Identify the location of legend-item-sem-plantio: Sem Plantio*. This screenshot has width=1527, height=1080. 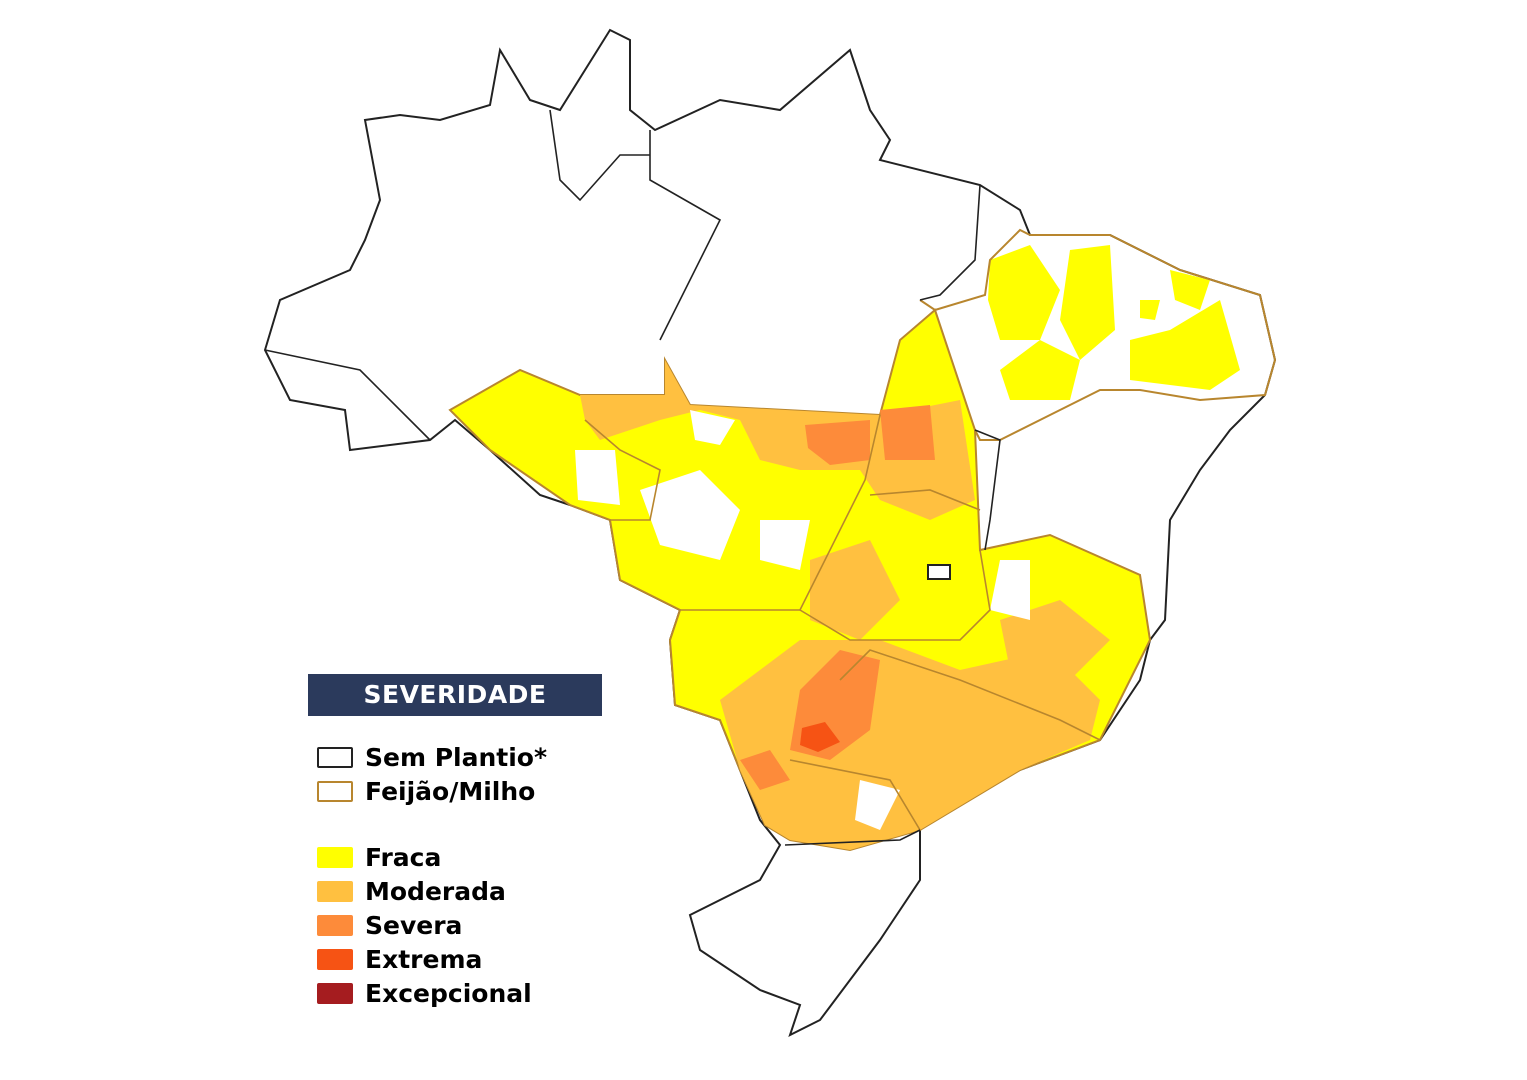
(459, 757).